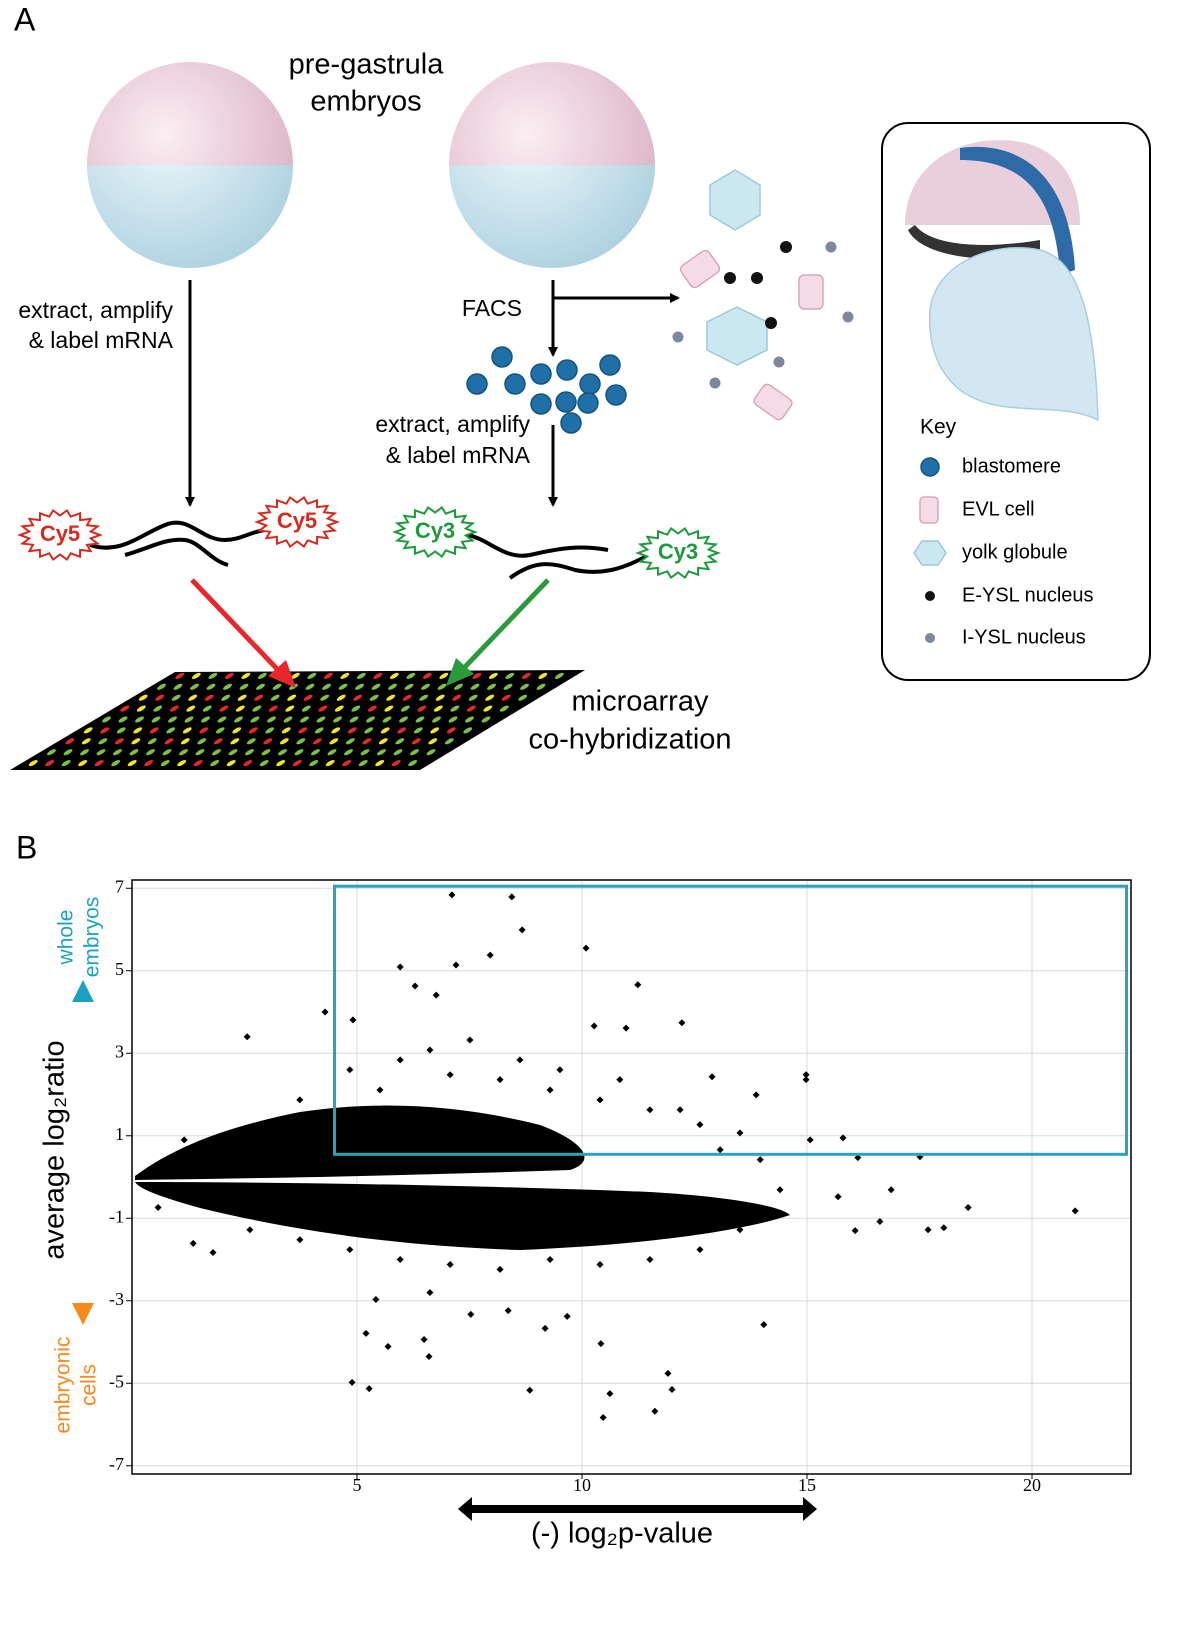 The width and height of the screenshot is (1200, 1640). I want to click on density-cloud, so click(462, 1177).